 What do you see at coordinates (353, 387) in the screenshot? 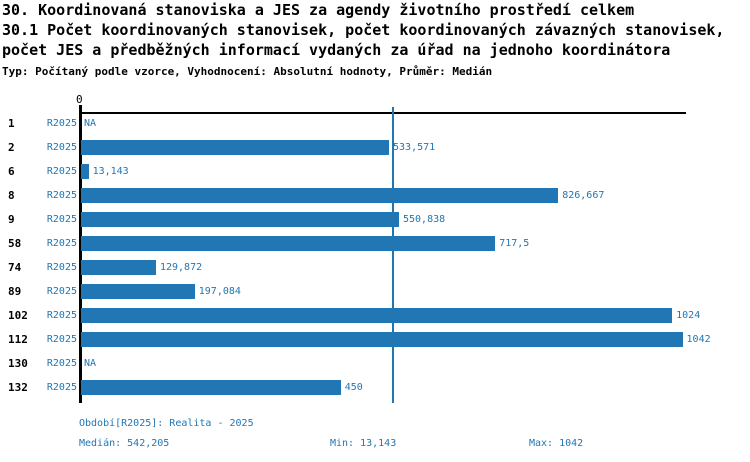
I see `value-label: 450` at bounding box center [353, 387].